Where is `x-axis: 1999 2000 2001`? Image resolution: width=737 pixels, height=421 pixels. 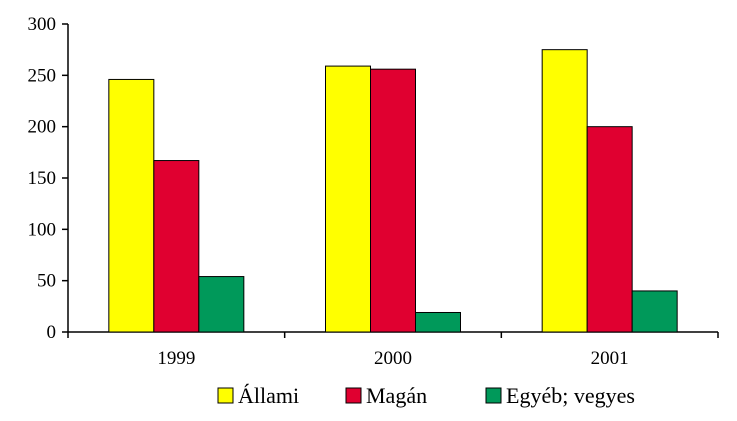
x-axis: 1999 2000 2001 is located at coordinates (393, 350).